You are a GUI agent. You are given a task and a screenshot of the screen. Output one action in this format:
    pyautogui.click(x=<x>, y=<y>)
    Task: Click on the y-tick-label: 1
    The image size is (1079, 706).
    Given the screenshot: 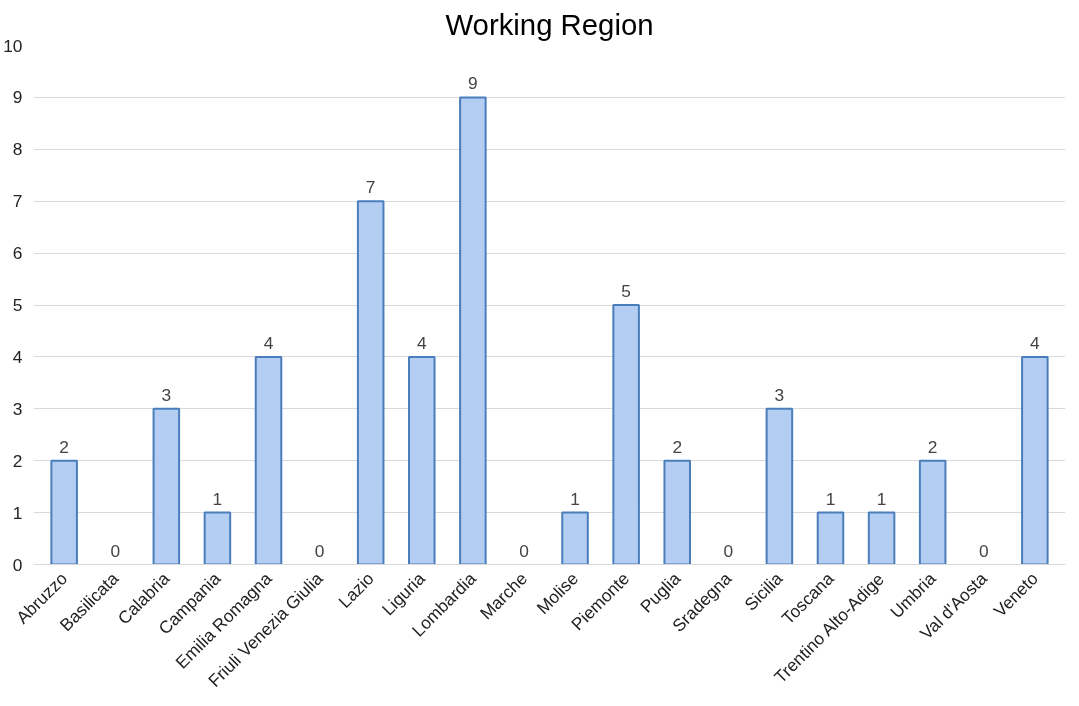 What is the action you would take?
    pyautogui.click(x=17, y=512)
    